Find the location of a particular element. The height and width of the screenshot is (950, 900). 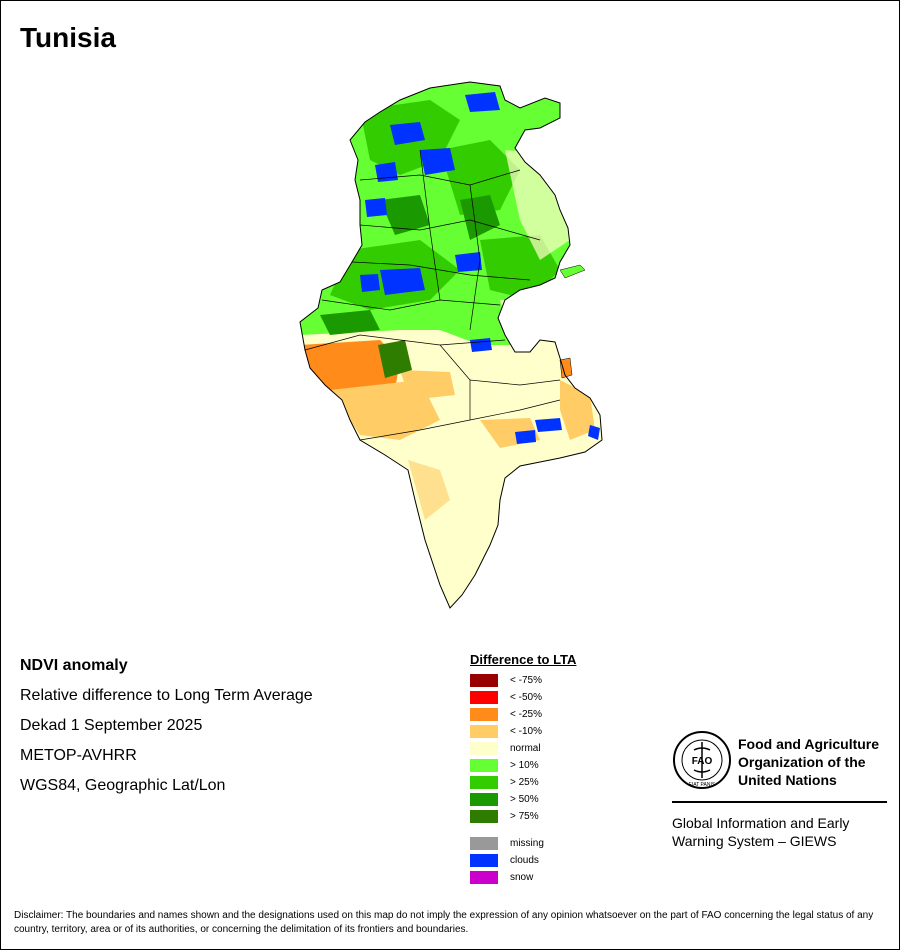

legend-item: normal is located at coordinates (523, 748).